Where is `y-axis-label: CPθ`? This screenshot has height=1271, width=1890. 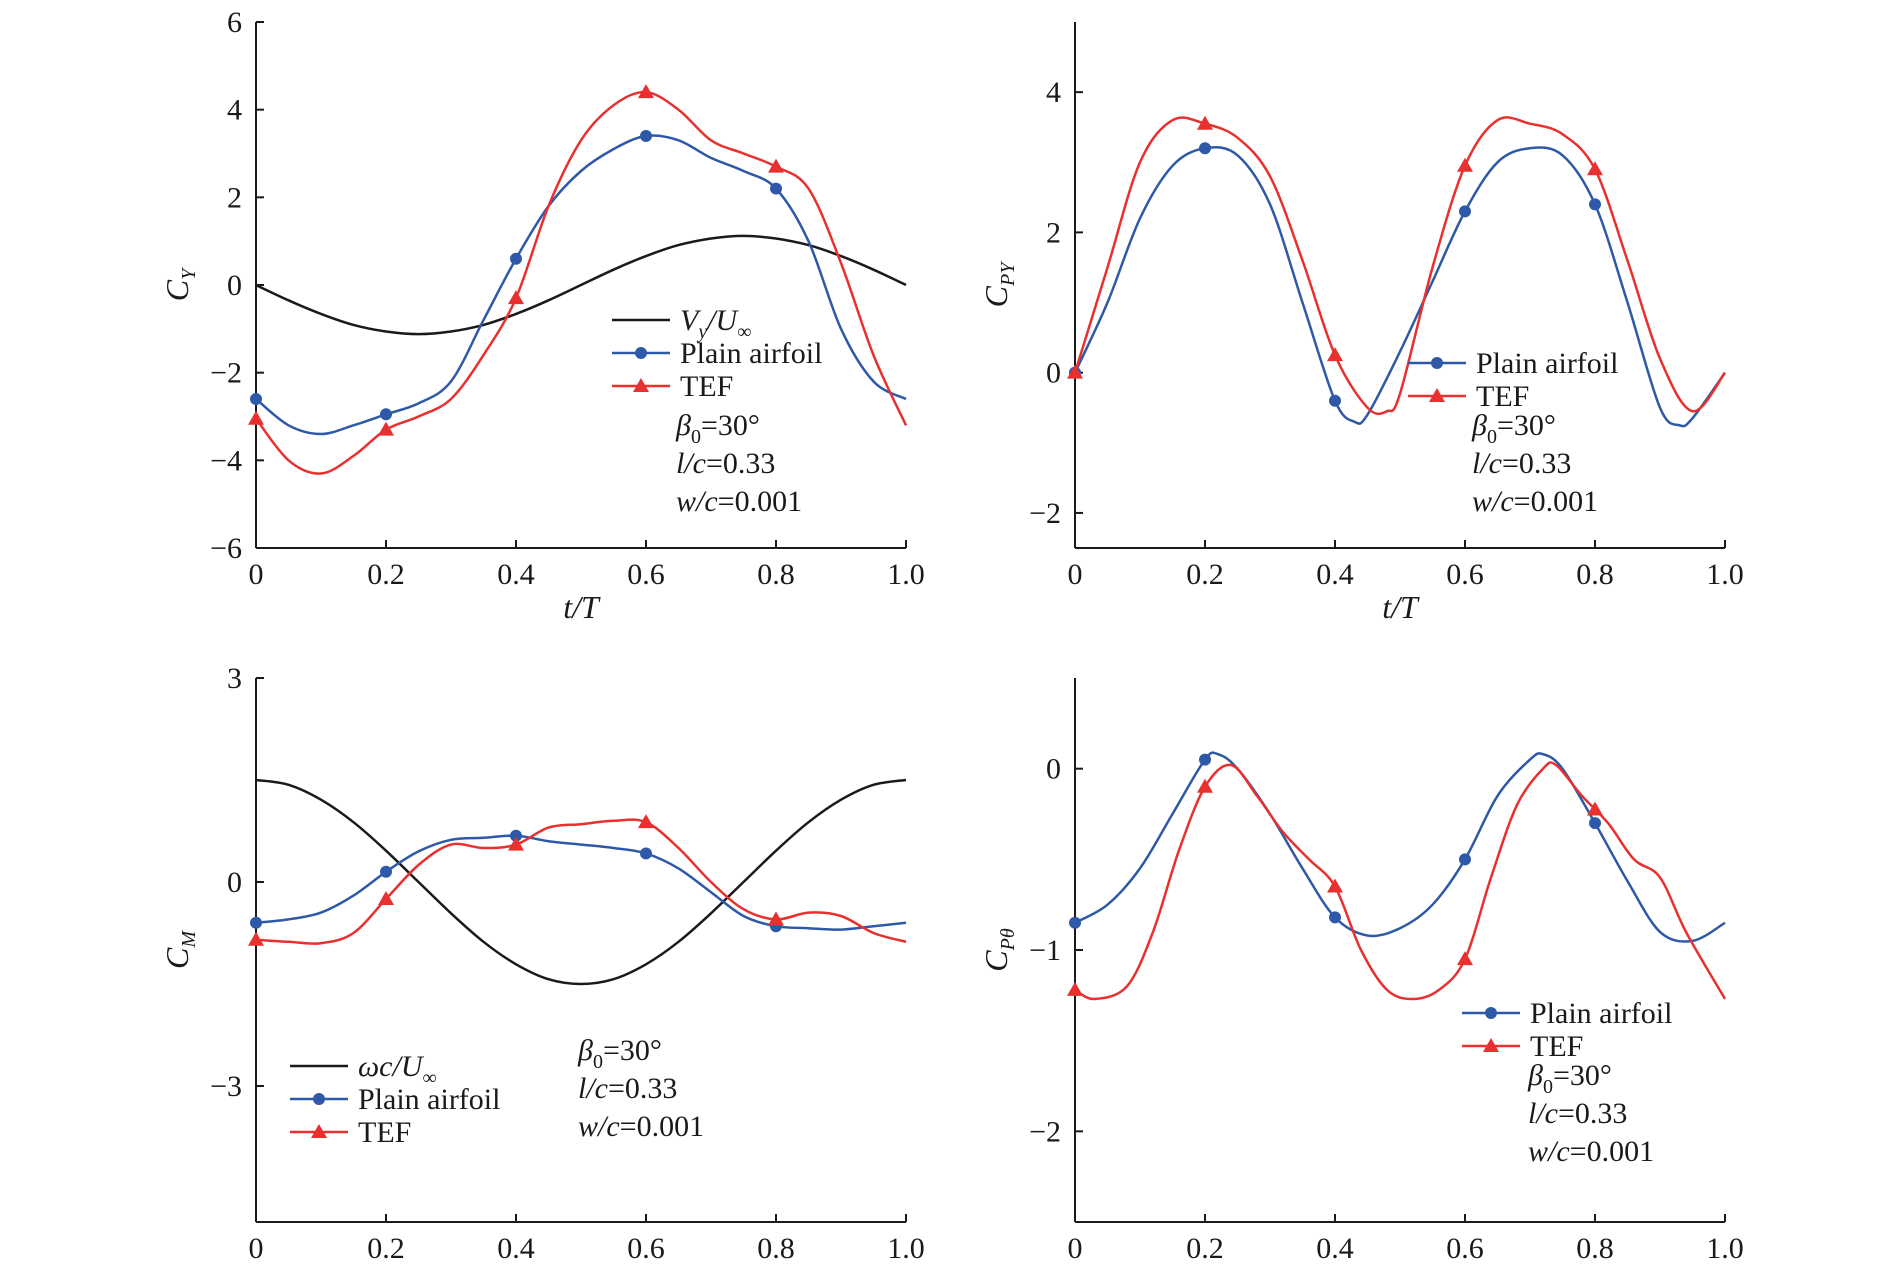
y-axis-label: CPθ is located at coordinates (998, 950).